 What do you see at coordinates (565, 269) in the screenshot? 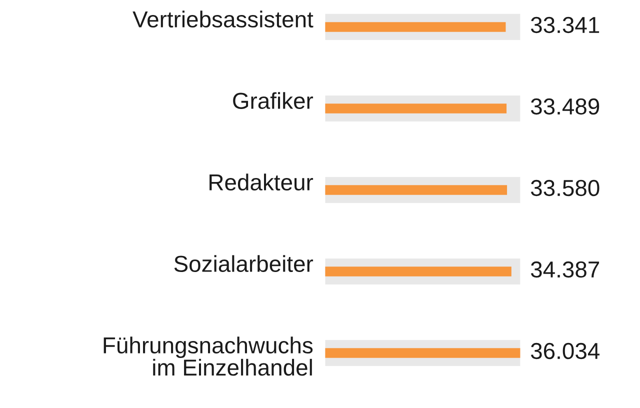
I see `data-label: 34.387` at bounding box center [565, 269].